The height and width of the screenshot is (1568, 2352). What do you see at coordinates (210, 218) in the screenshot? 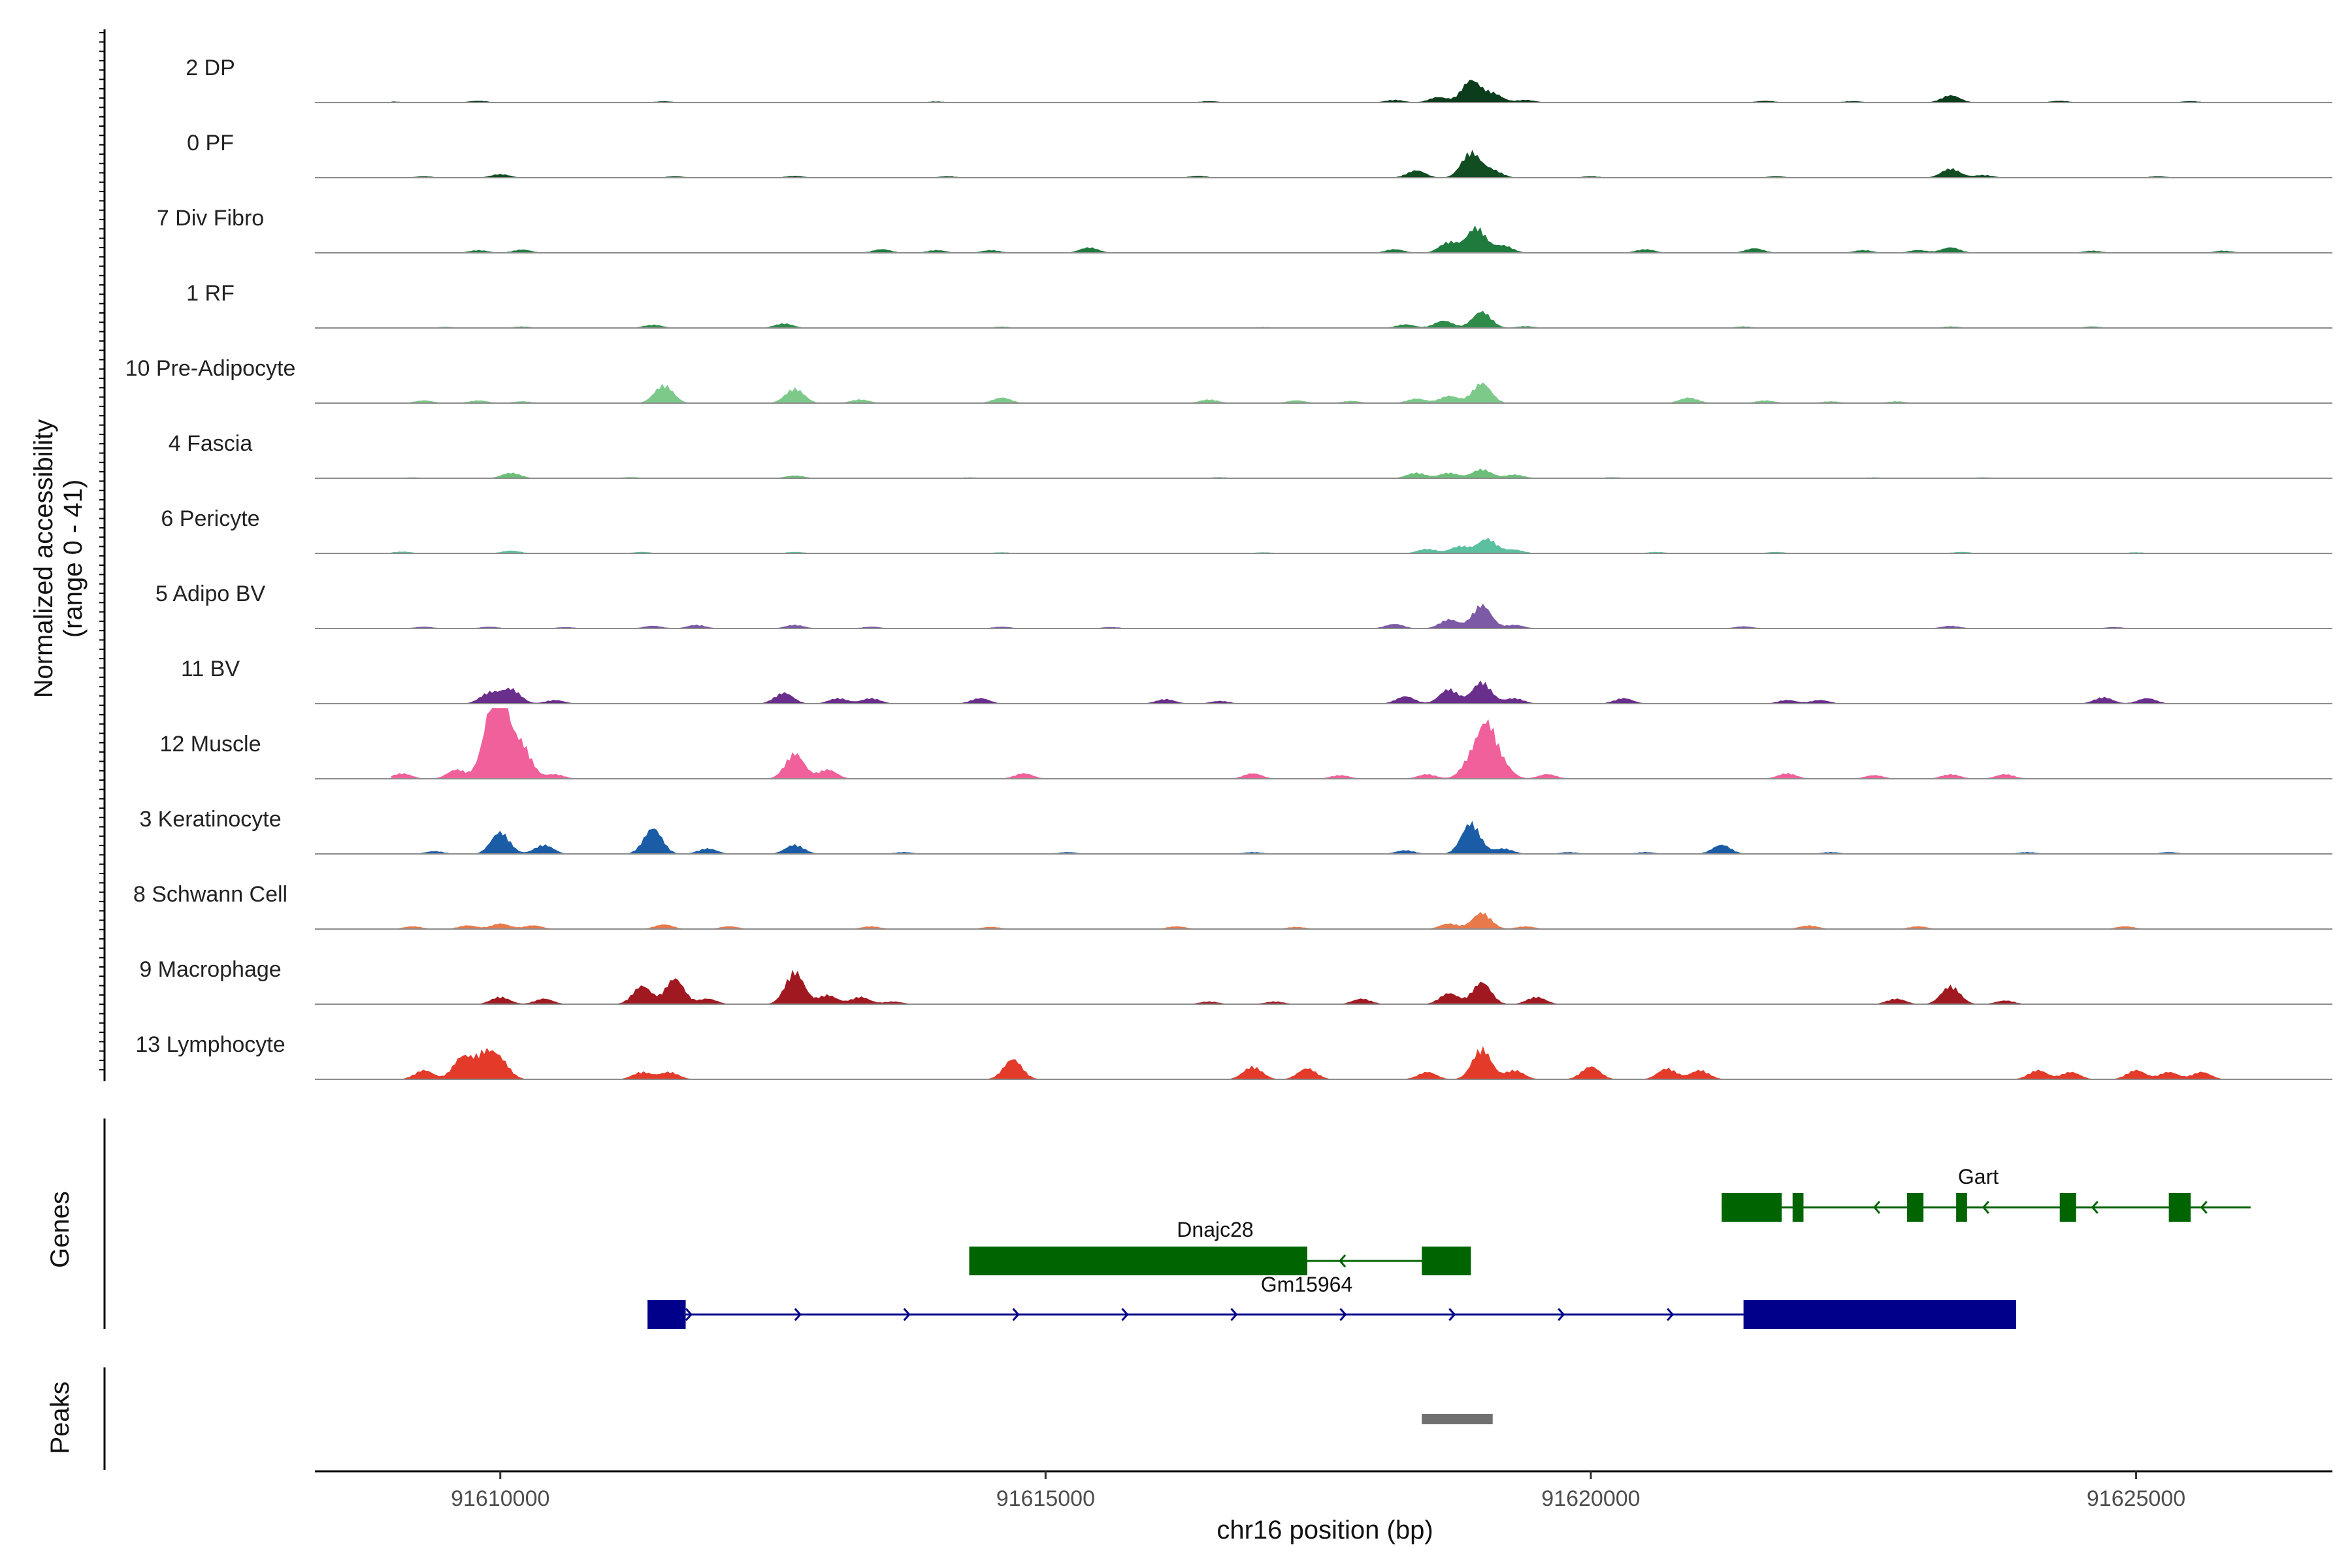
I see `track-label: 7 Div Fibro` at bounding box center [210, 218].